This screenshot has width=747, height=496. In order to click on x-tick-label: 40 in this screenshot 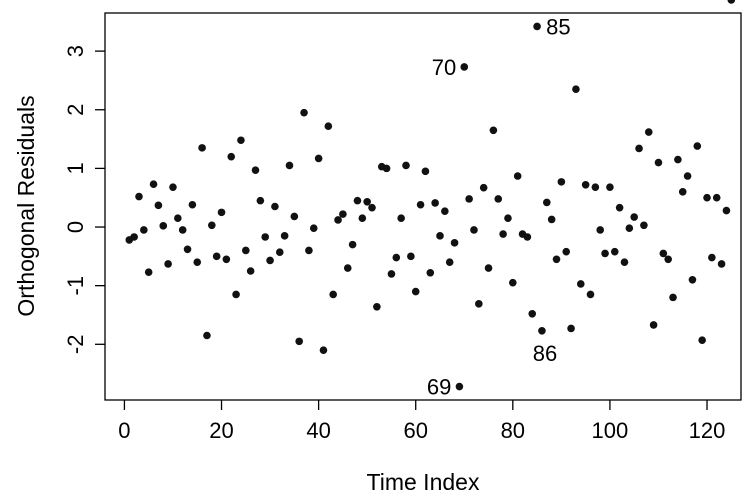, I will do `click(318, 430)`.